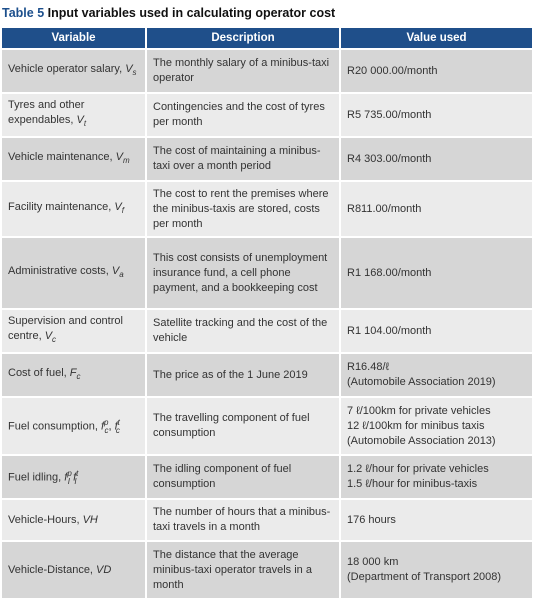 The height and width of the screenshot is (608, 534). What do you see at coordinates (46, 113) in the screenshot?
I see `variable-label: Tyres and other expendables,` at bounding box center [46, 113].